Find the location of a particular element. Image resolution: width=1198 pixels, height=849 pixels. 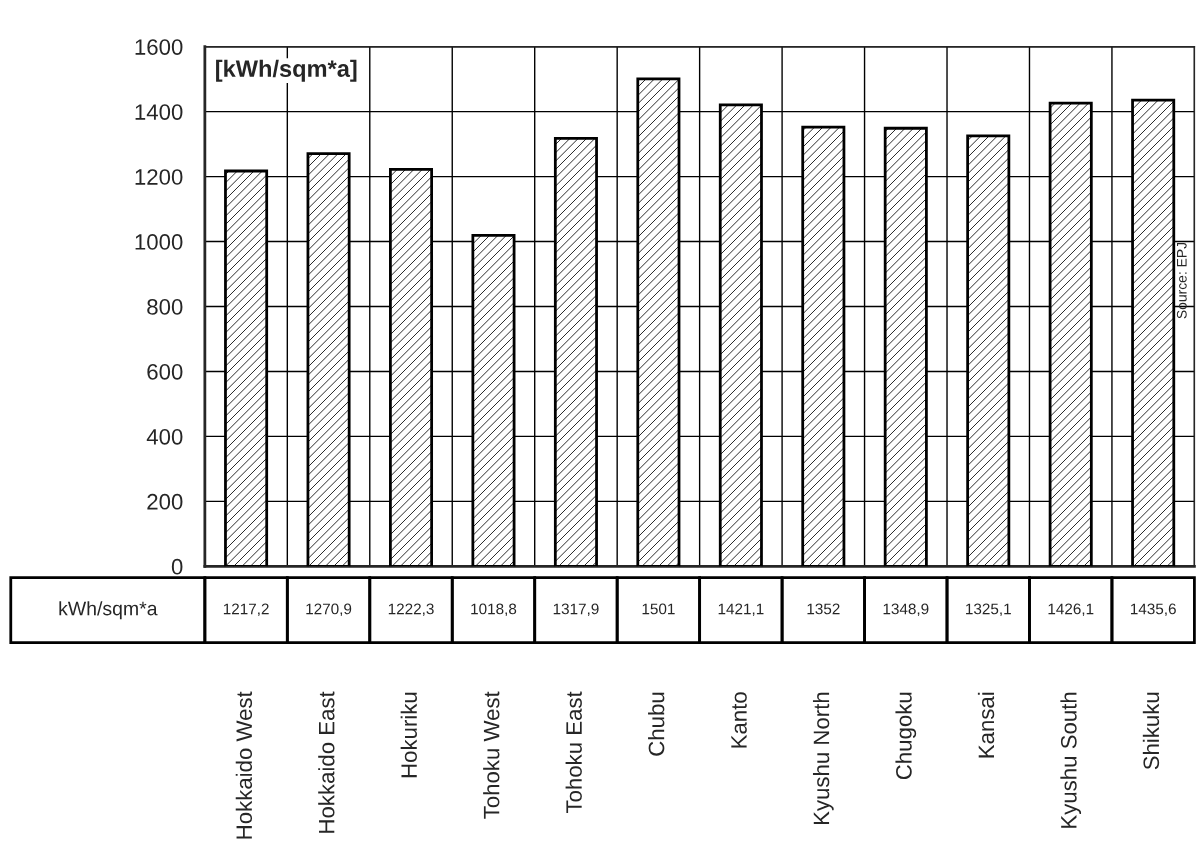

y-axis-title: [kWh/sqm*a] is located at coordinates (286, 70).